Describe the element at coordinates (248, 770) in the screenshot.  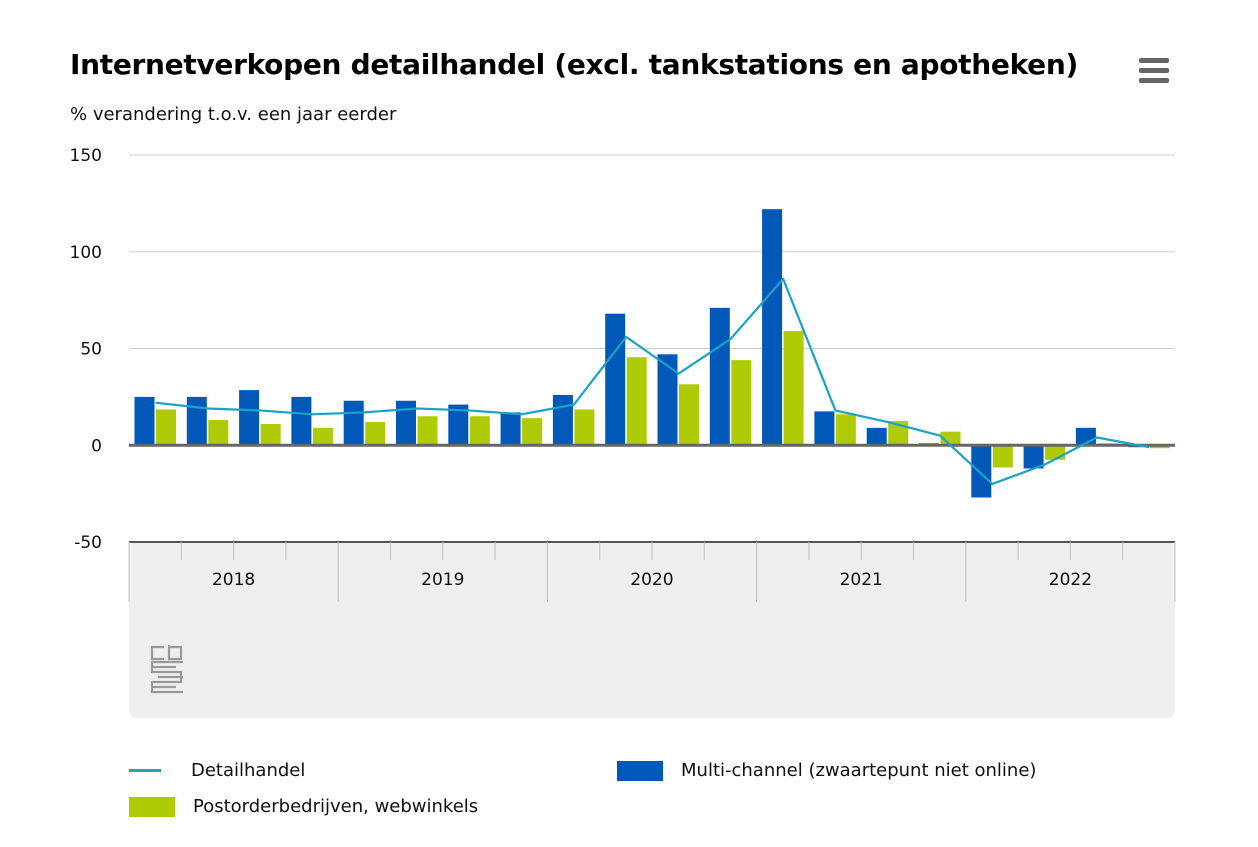
I see `legend-label-detailhandel: Detailhandel` at that location.